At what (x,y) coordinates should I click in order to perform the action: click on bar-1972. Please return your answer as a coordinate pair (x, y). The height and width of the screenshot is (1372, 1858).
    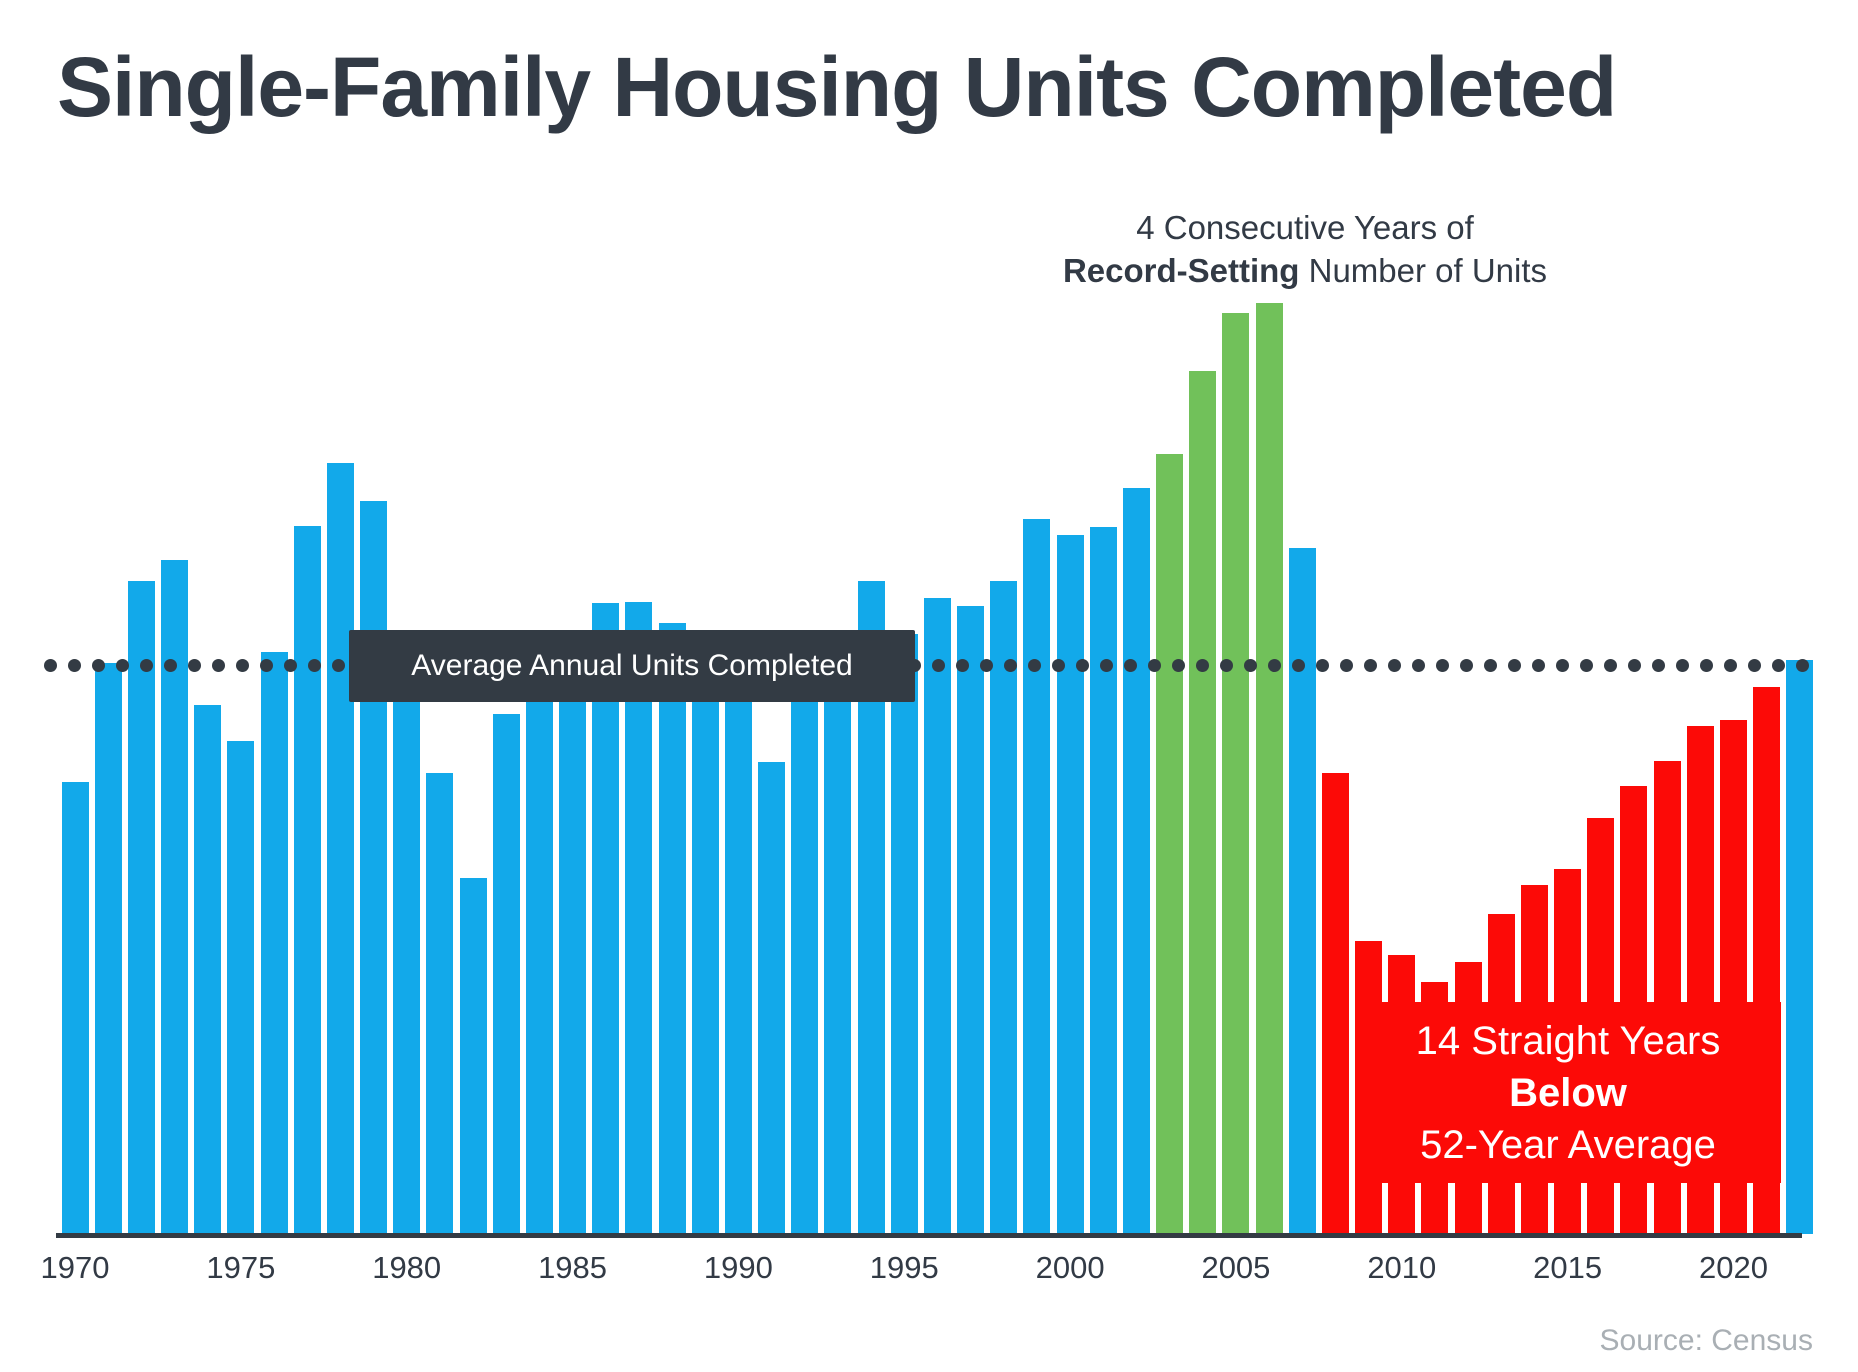
    Looking at the image, I should click on (141, 907).